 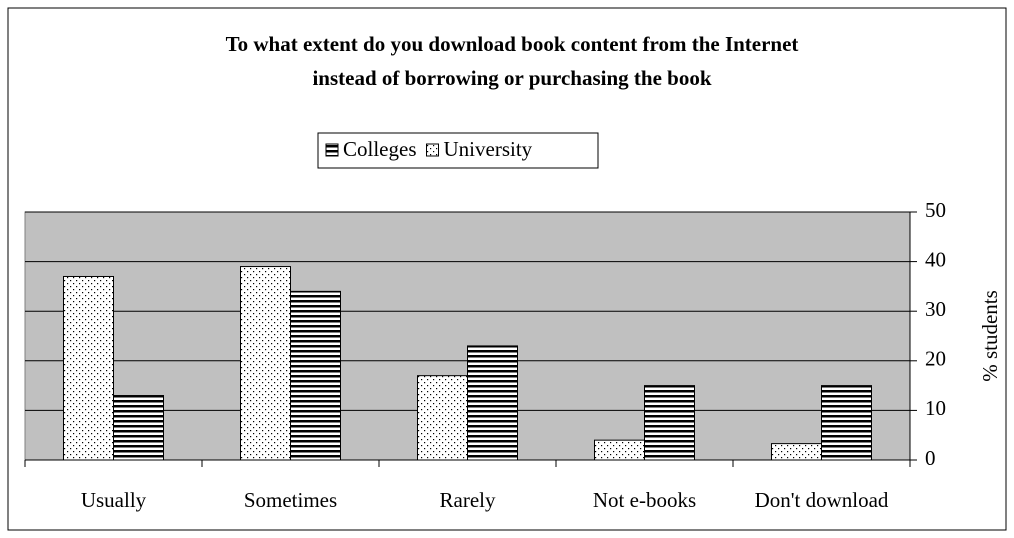 What do you see at coordinates (644, 500) in the screenshot?
I see `x-tick-label: Not e-books` at bounding box center [644, 500].